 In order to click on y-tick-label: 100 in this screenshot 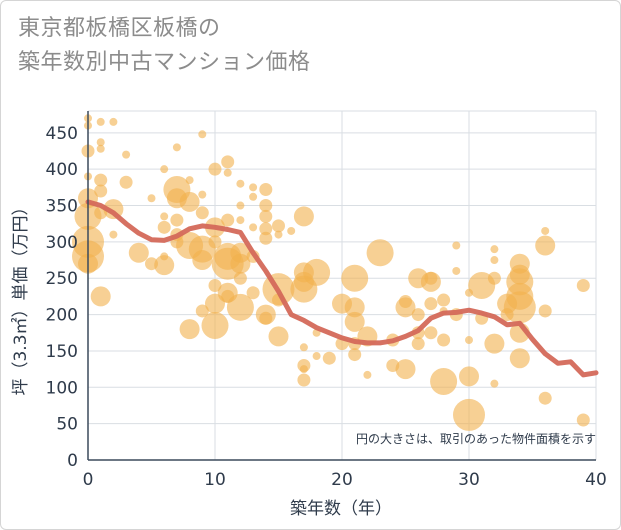, I will do `click(62, 388)`.